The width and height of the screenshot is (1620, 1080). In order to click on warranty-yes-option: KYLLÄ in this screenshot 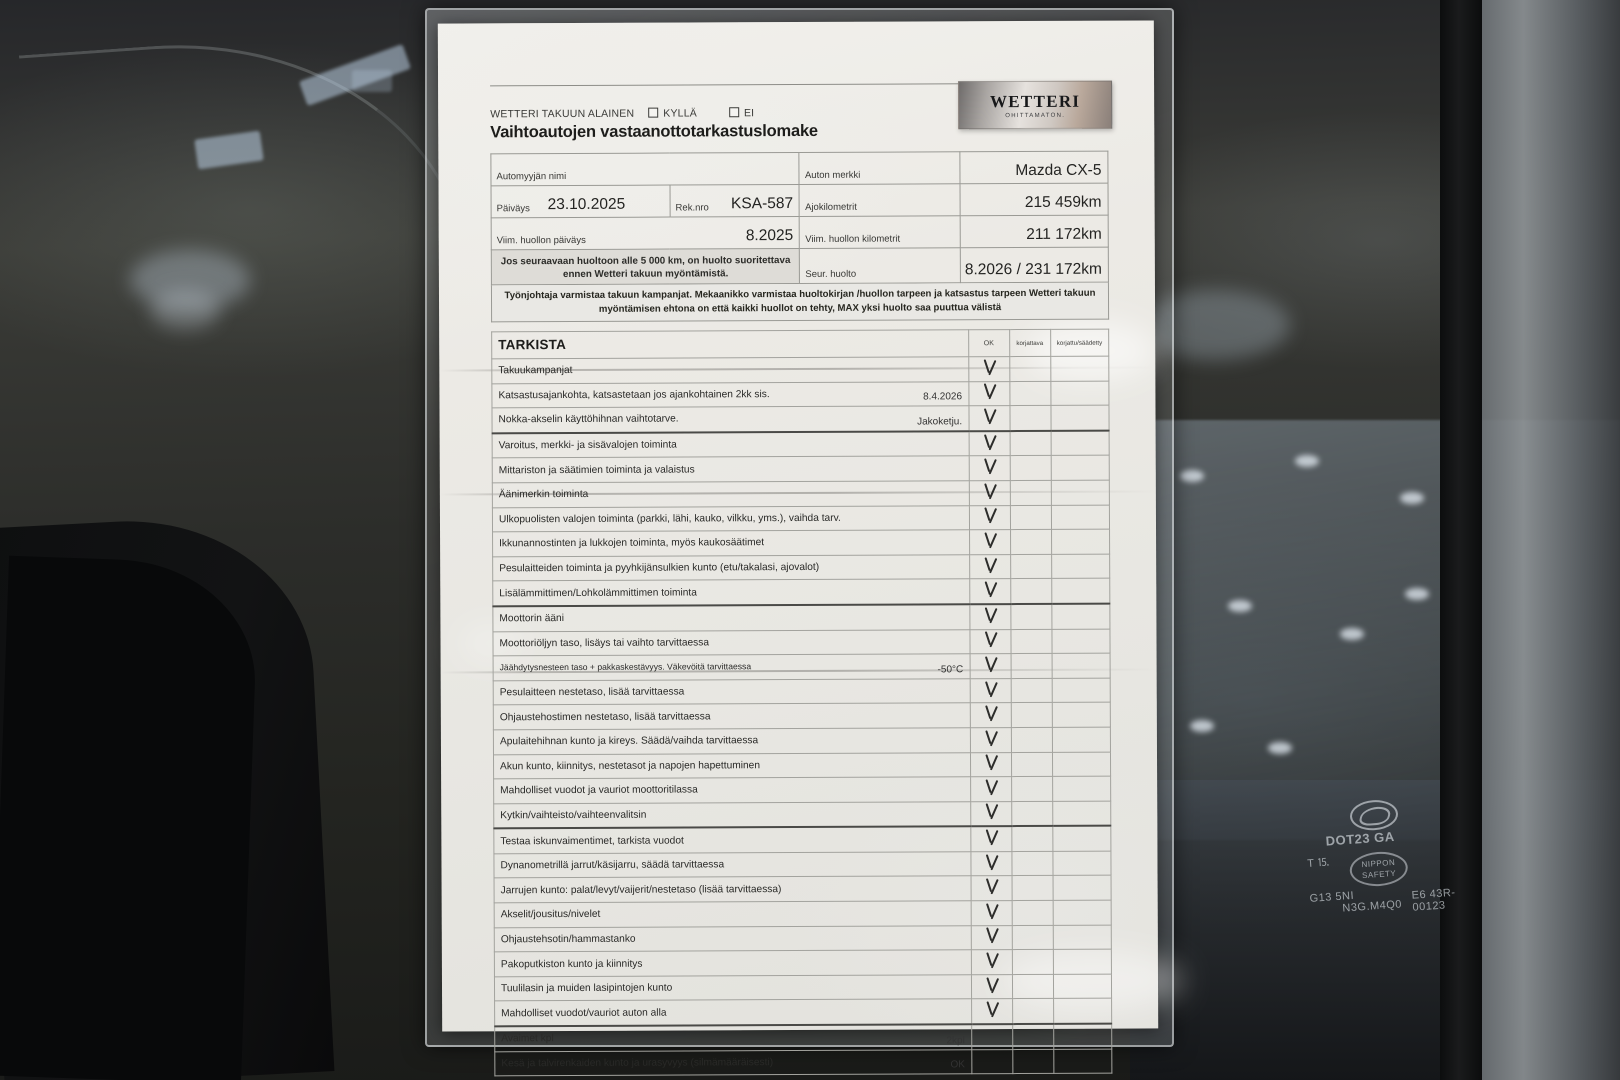, I will do `click(672, 113)`.